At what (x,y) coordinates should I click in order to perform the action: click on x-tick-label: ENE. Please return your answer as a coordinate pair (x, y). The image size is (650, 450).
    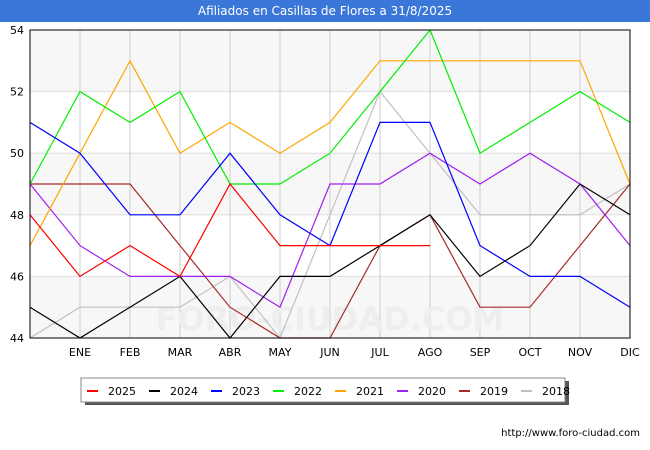
    Looking at the image, I should click on (80, 352).